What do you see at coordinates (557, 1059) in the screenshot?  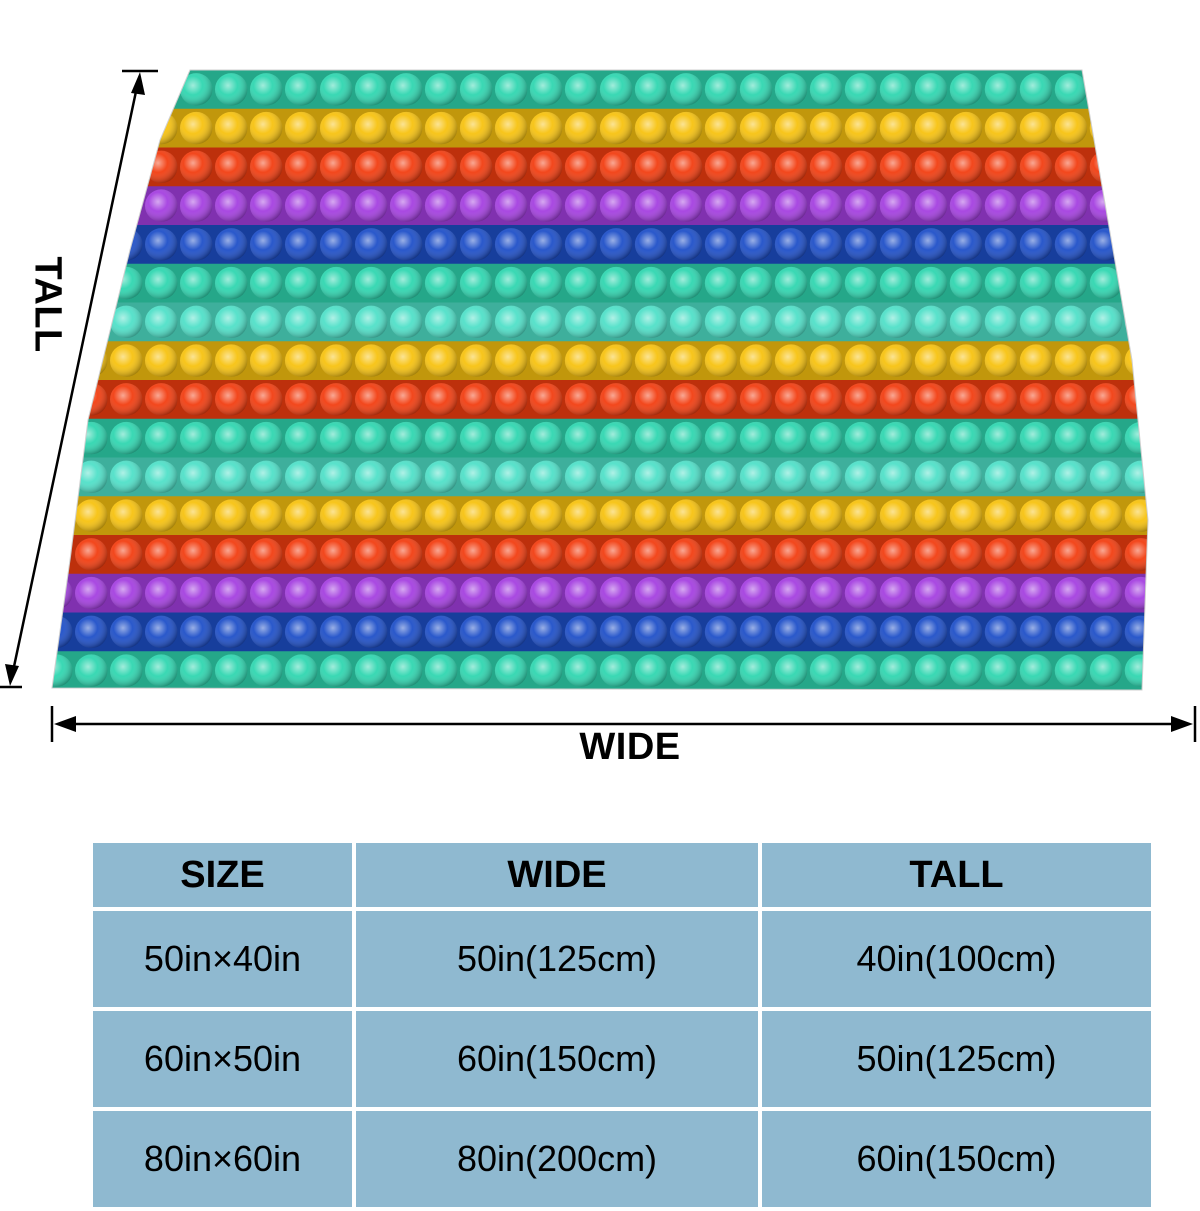 I see `wide-cell: 60in(150cm)` at bounding box center [557, 1059].